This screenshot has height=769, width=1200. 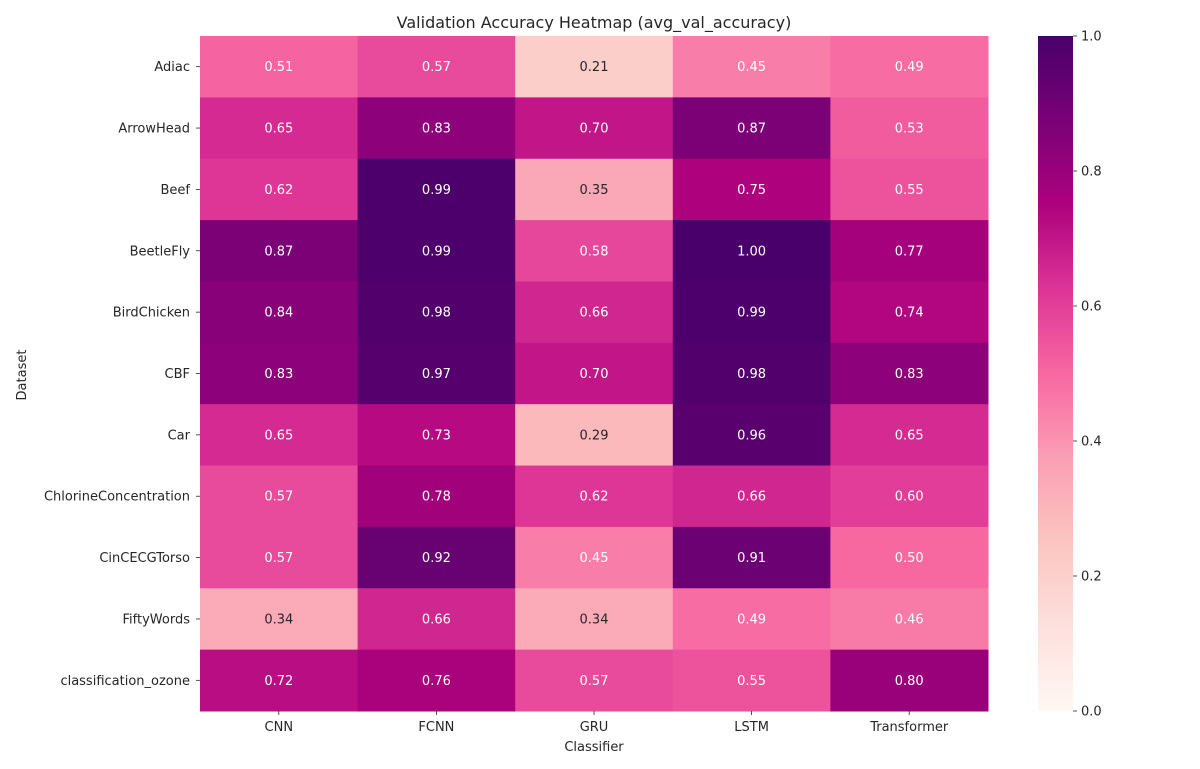 What do you see at coordinates (1091, 37) in the screenshot?
I see `colorbar-tick-label: 1.0` at bounding box center [1091, 37].